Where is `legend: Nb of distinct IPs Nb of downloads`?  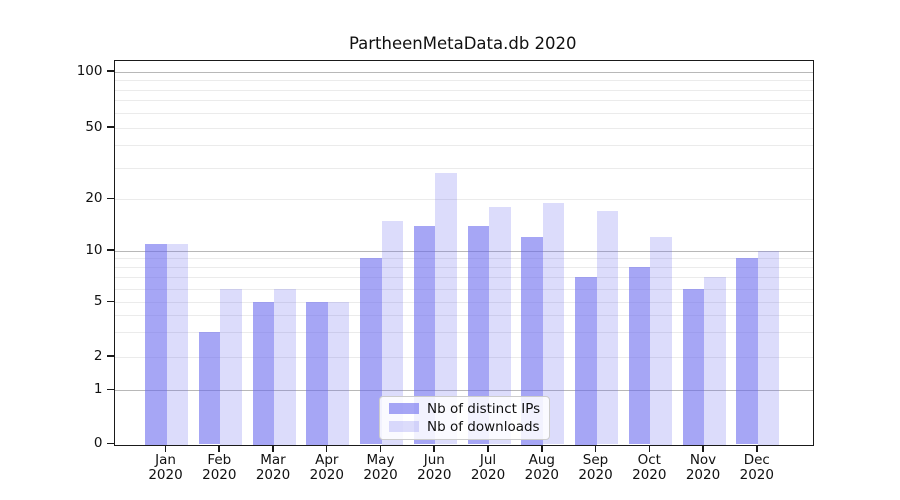
legend: Nb of distinct IPs Nb of downloads is located at coordinates (465, 417).